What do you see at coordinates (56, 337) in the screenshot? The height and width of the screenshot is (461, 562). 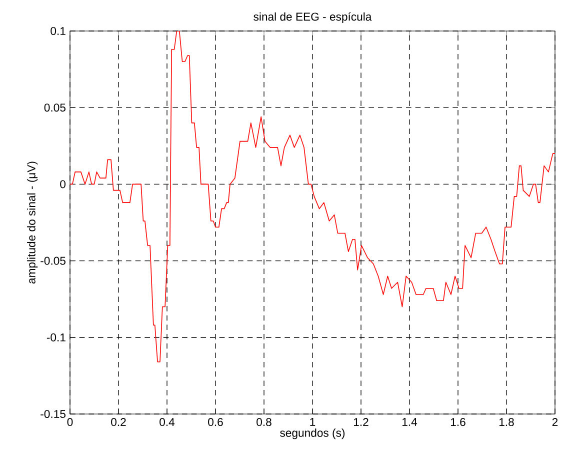 I see `y-tick-label: -0.1` at bounding box center [56, 337].